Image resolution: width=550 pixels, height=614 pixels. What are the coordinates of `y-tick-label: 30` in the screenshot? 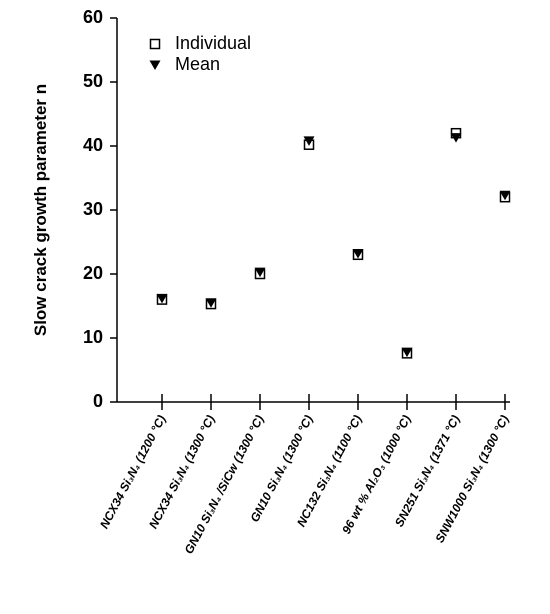 It's located at (93, 209).